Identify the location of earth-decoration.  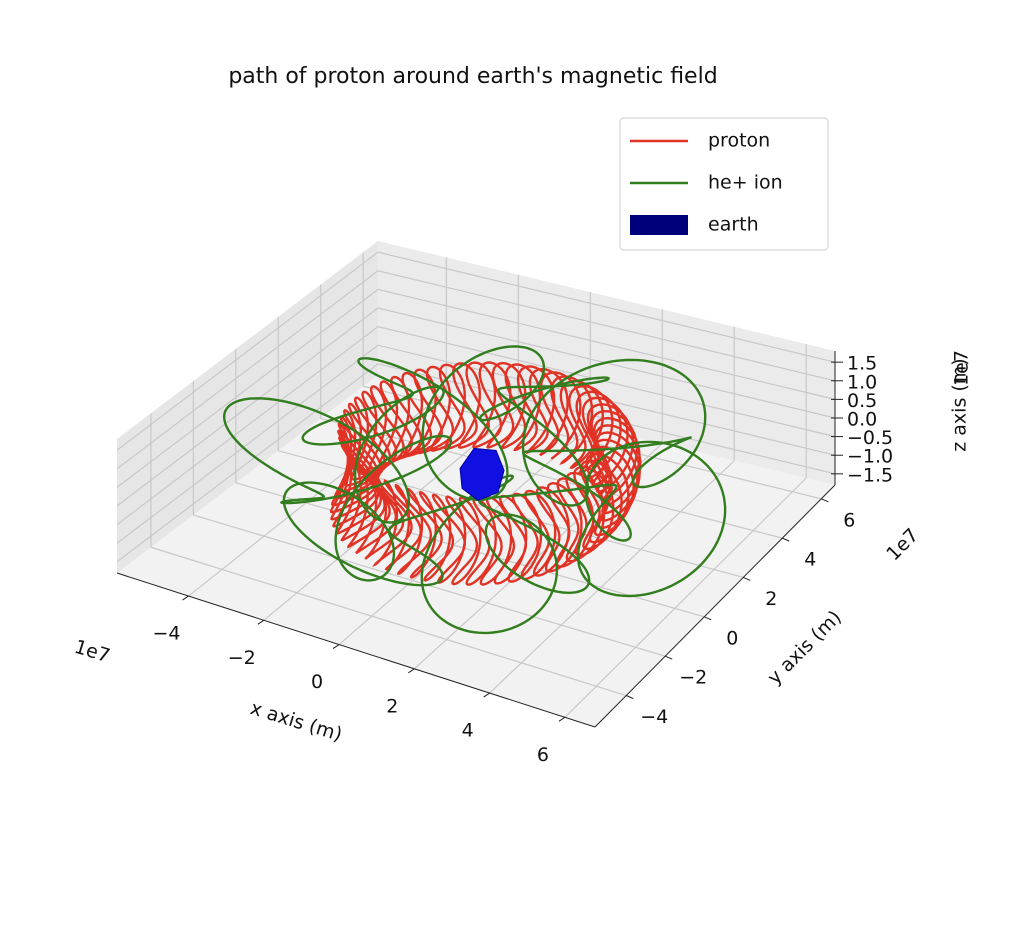
(482, 474).